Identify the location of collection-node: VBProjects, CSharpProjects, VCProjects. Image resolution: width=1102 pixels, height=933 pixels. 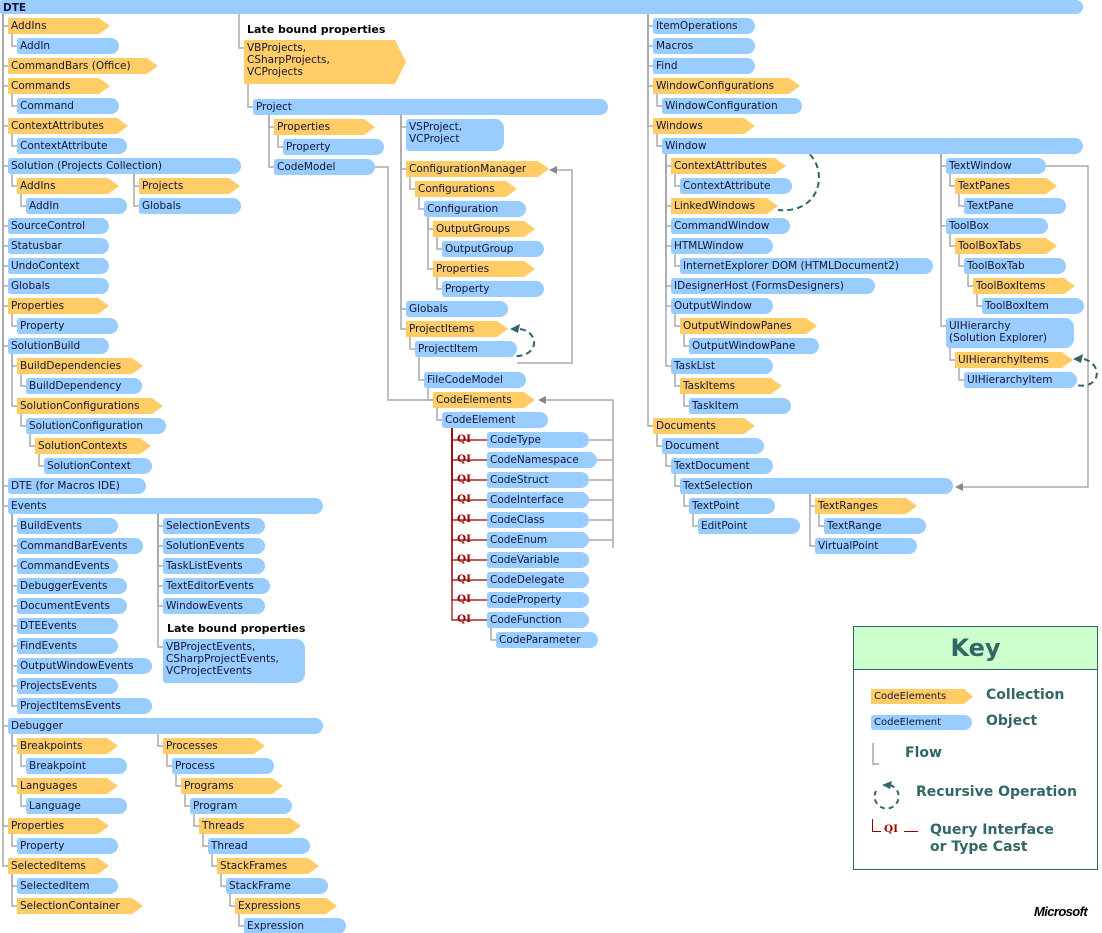
(325, 62).